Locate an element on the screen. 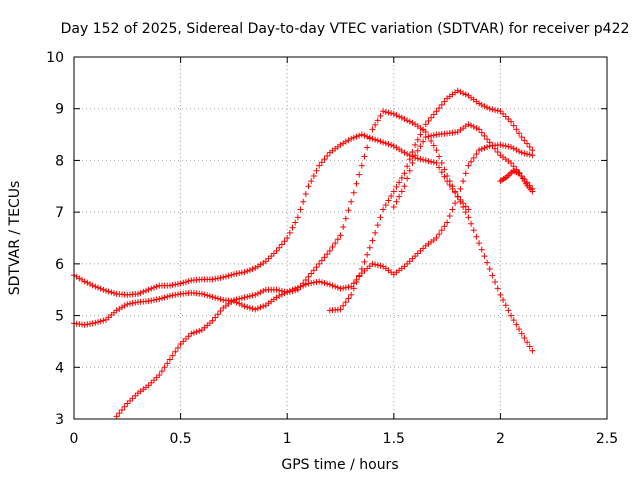 This screenshot has width=640, height=480. x-tick-label: 2 is located at coordinates (500, 439).